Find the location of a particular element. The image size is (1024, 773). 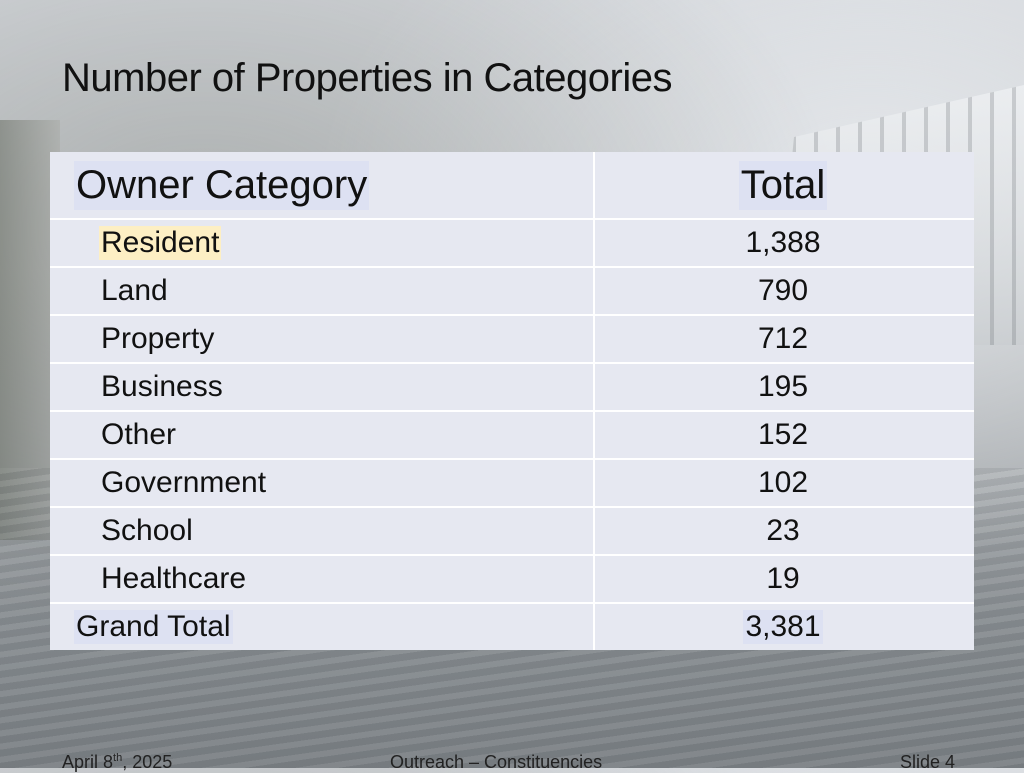

total-value: 712 is located at coordinates (783, 338).